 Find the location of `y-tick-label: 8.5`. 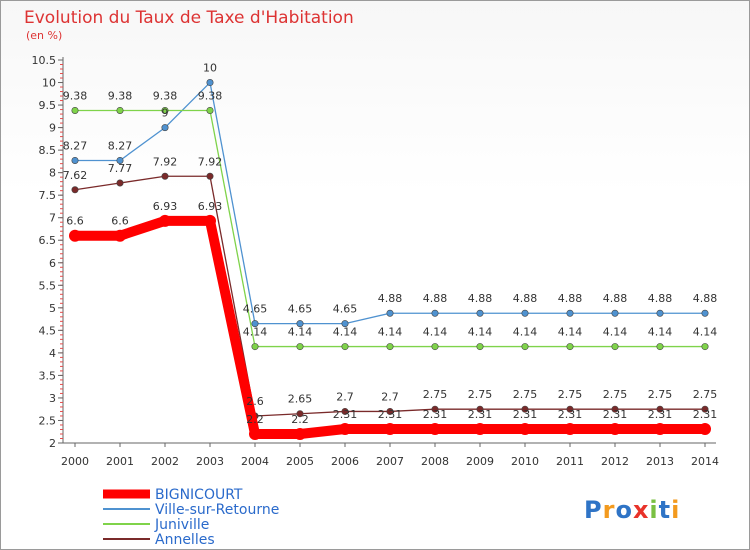

y-tick-label: 8.5 is located at coordinates (48, 150).